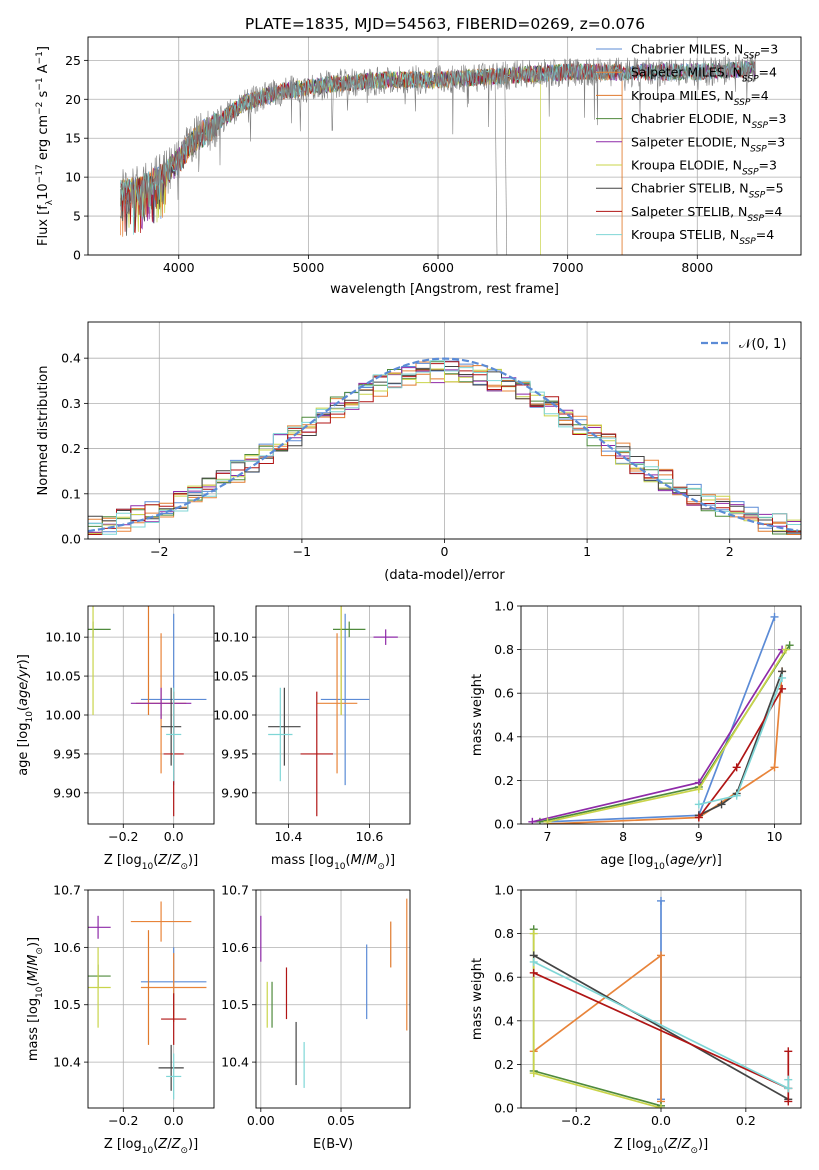  What do you see at coordinates (73, 138) in the screenshot?
I see `y-tick-label: 15` at bounding box center [73, 138].